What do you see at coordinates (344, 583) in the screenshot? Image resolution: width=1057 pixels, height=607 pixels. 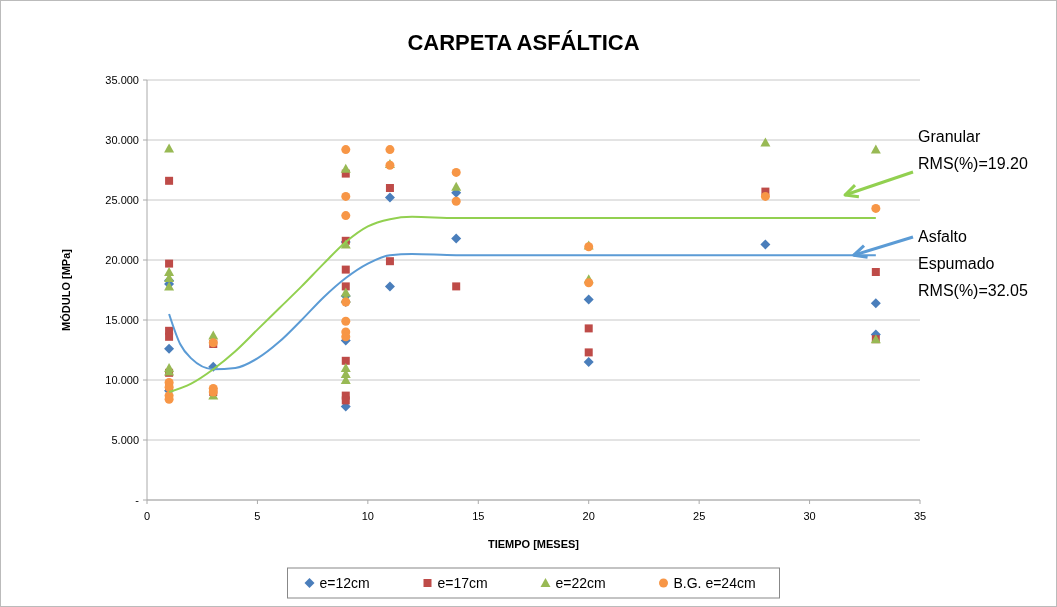 I see `legend-label: e=12cm` at bounding box center [344, 583].